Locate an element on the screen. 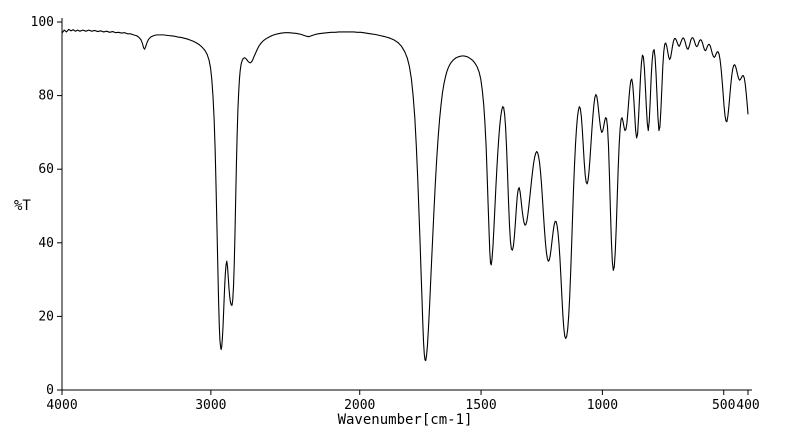 This screenshot has height=441, width=800. x-tick-label: 400 is located at coordinates (747, 405).